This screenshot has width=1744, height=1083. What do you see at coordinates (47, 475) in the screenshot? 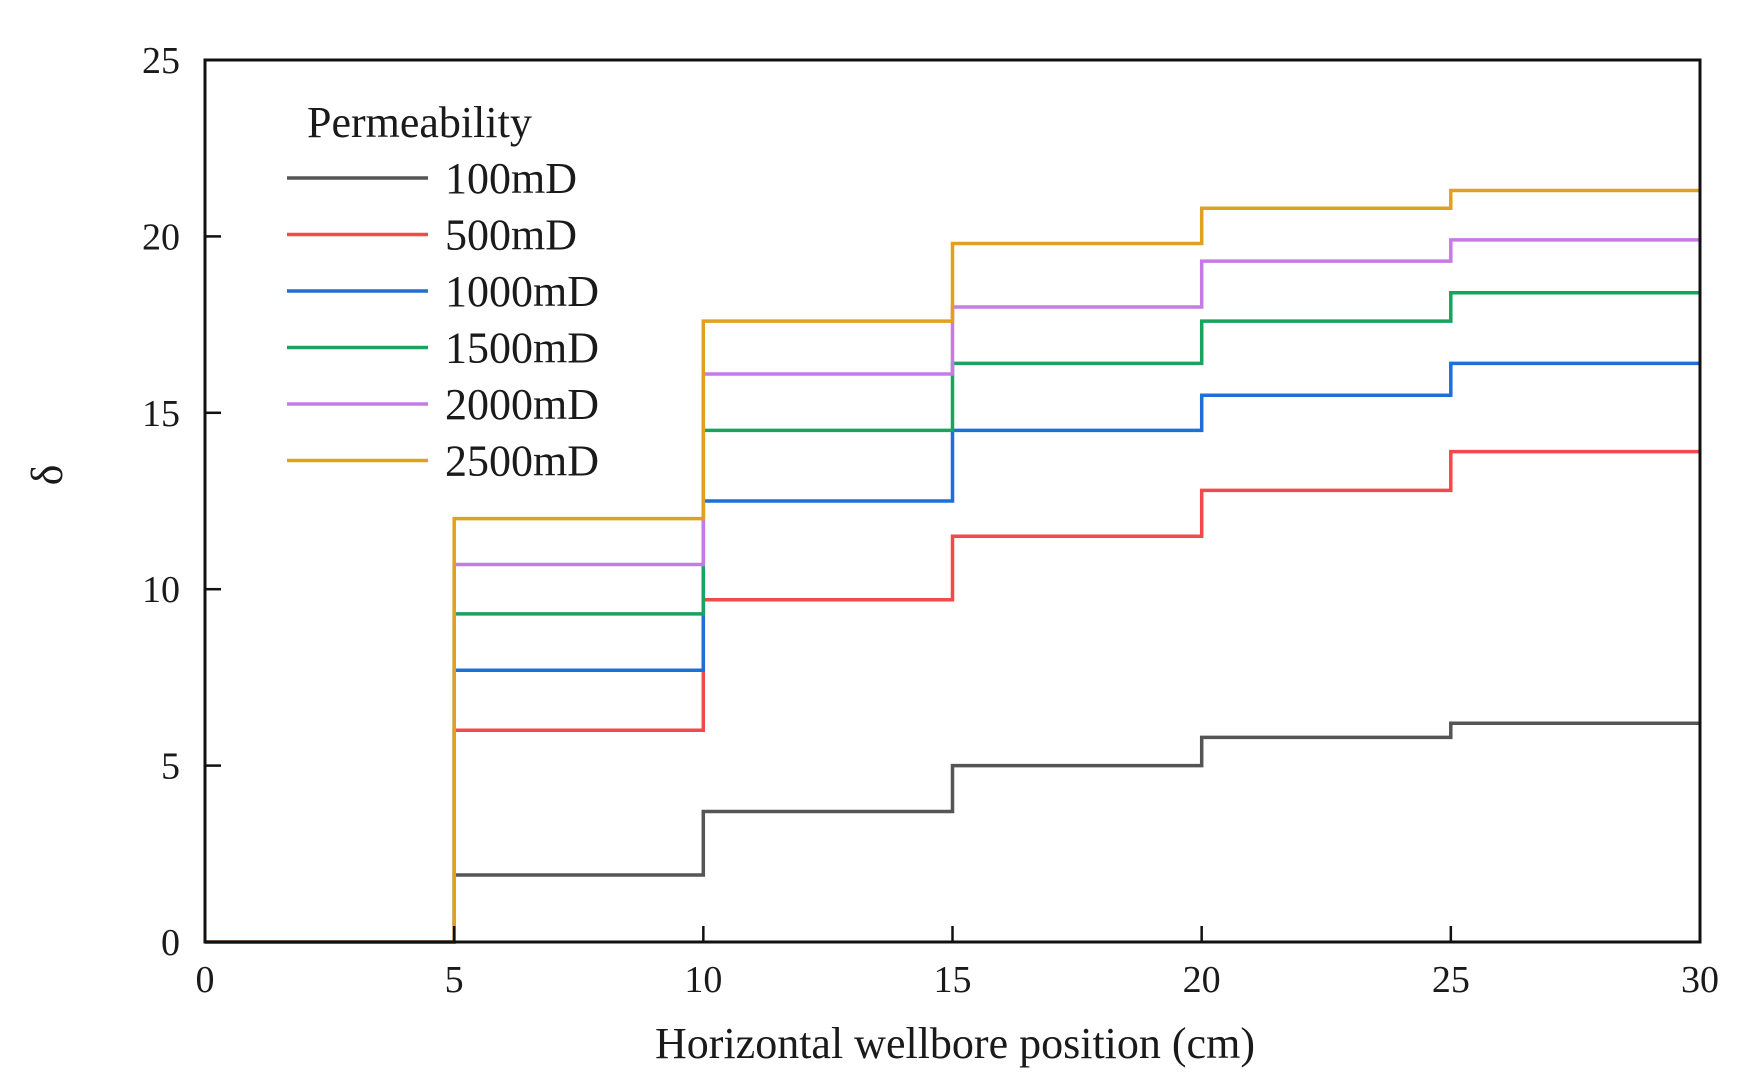
I see `y-axis-title: δ` at bounding box center [47, 475].